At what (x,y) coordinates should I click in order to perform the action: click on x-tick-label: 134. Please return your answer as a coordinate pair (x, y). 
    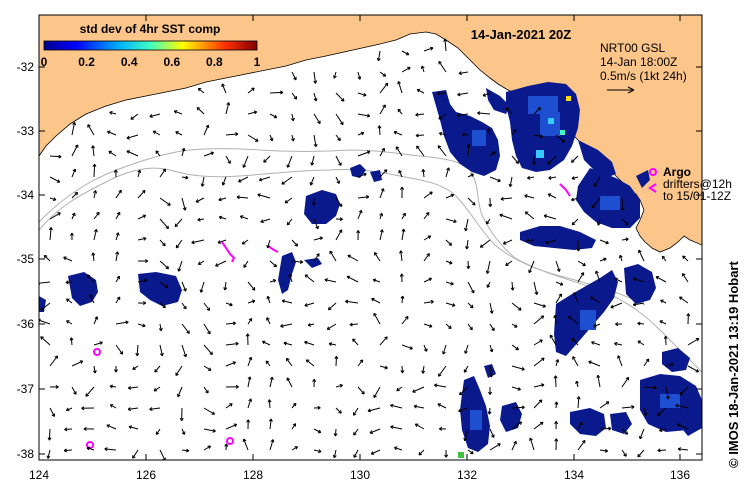
    Looking at the image, I should click on (574, 475).